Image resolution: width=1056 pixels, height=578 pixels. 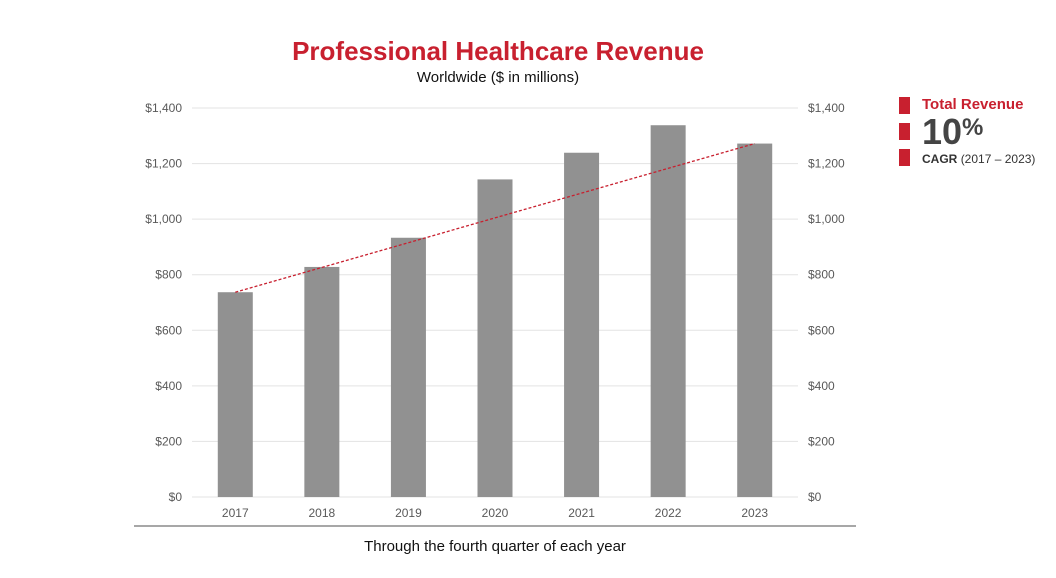 What do you see at coordinates (668, 513) in the screenshot?
I see `x-tick-label: 2022` at bounding box center [668, 513].